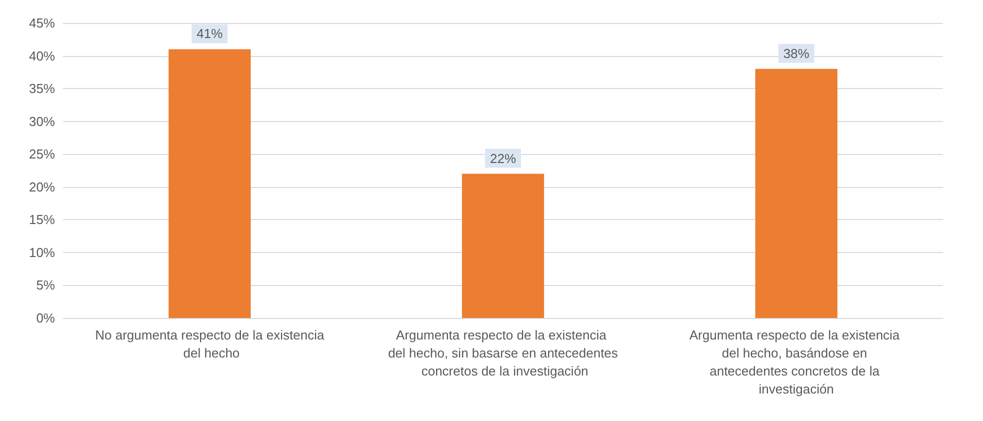  I want to click on y-tick-label: 30%, so click(42, 121).